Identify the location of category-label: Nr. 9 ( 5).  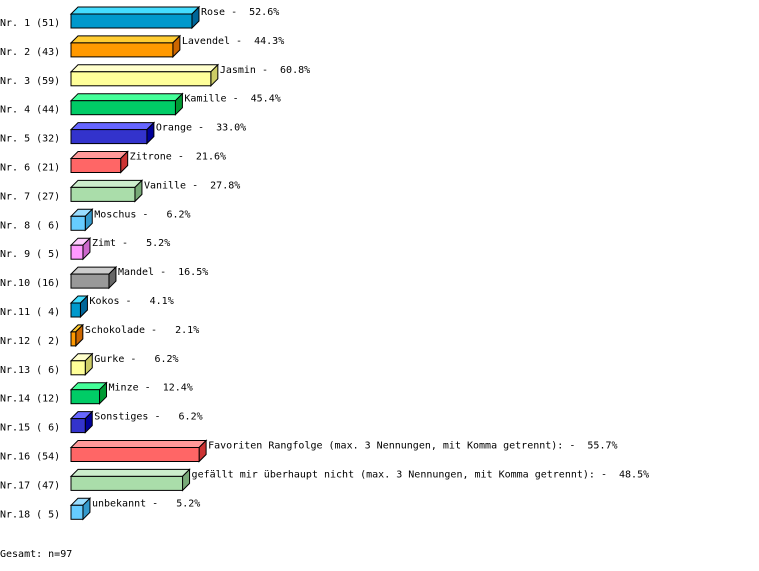
(30, 254).